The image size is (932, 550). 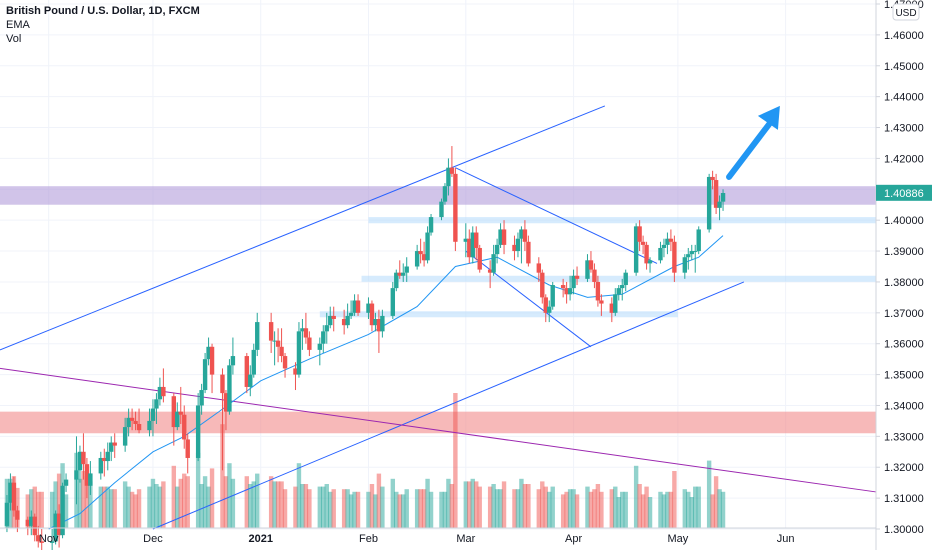 I want to click on y-tick-label: 1.42000, so click(x=904, y=159).